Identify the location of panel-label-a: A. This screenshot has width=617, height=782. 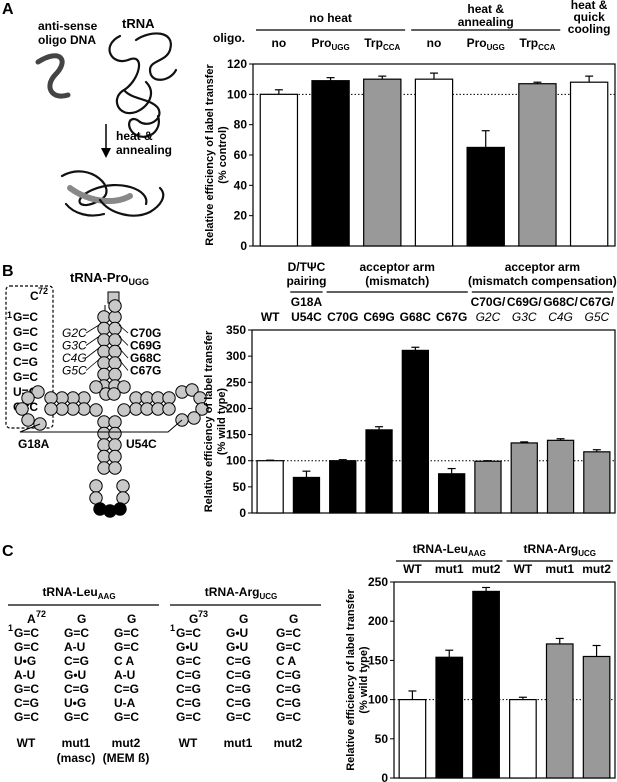
(8, 9).